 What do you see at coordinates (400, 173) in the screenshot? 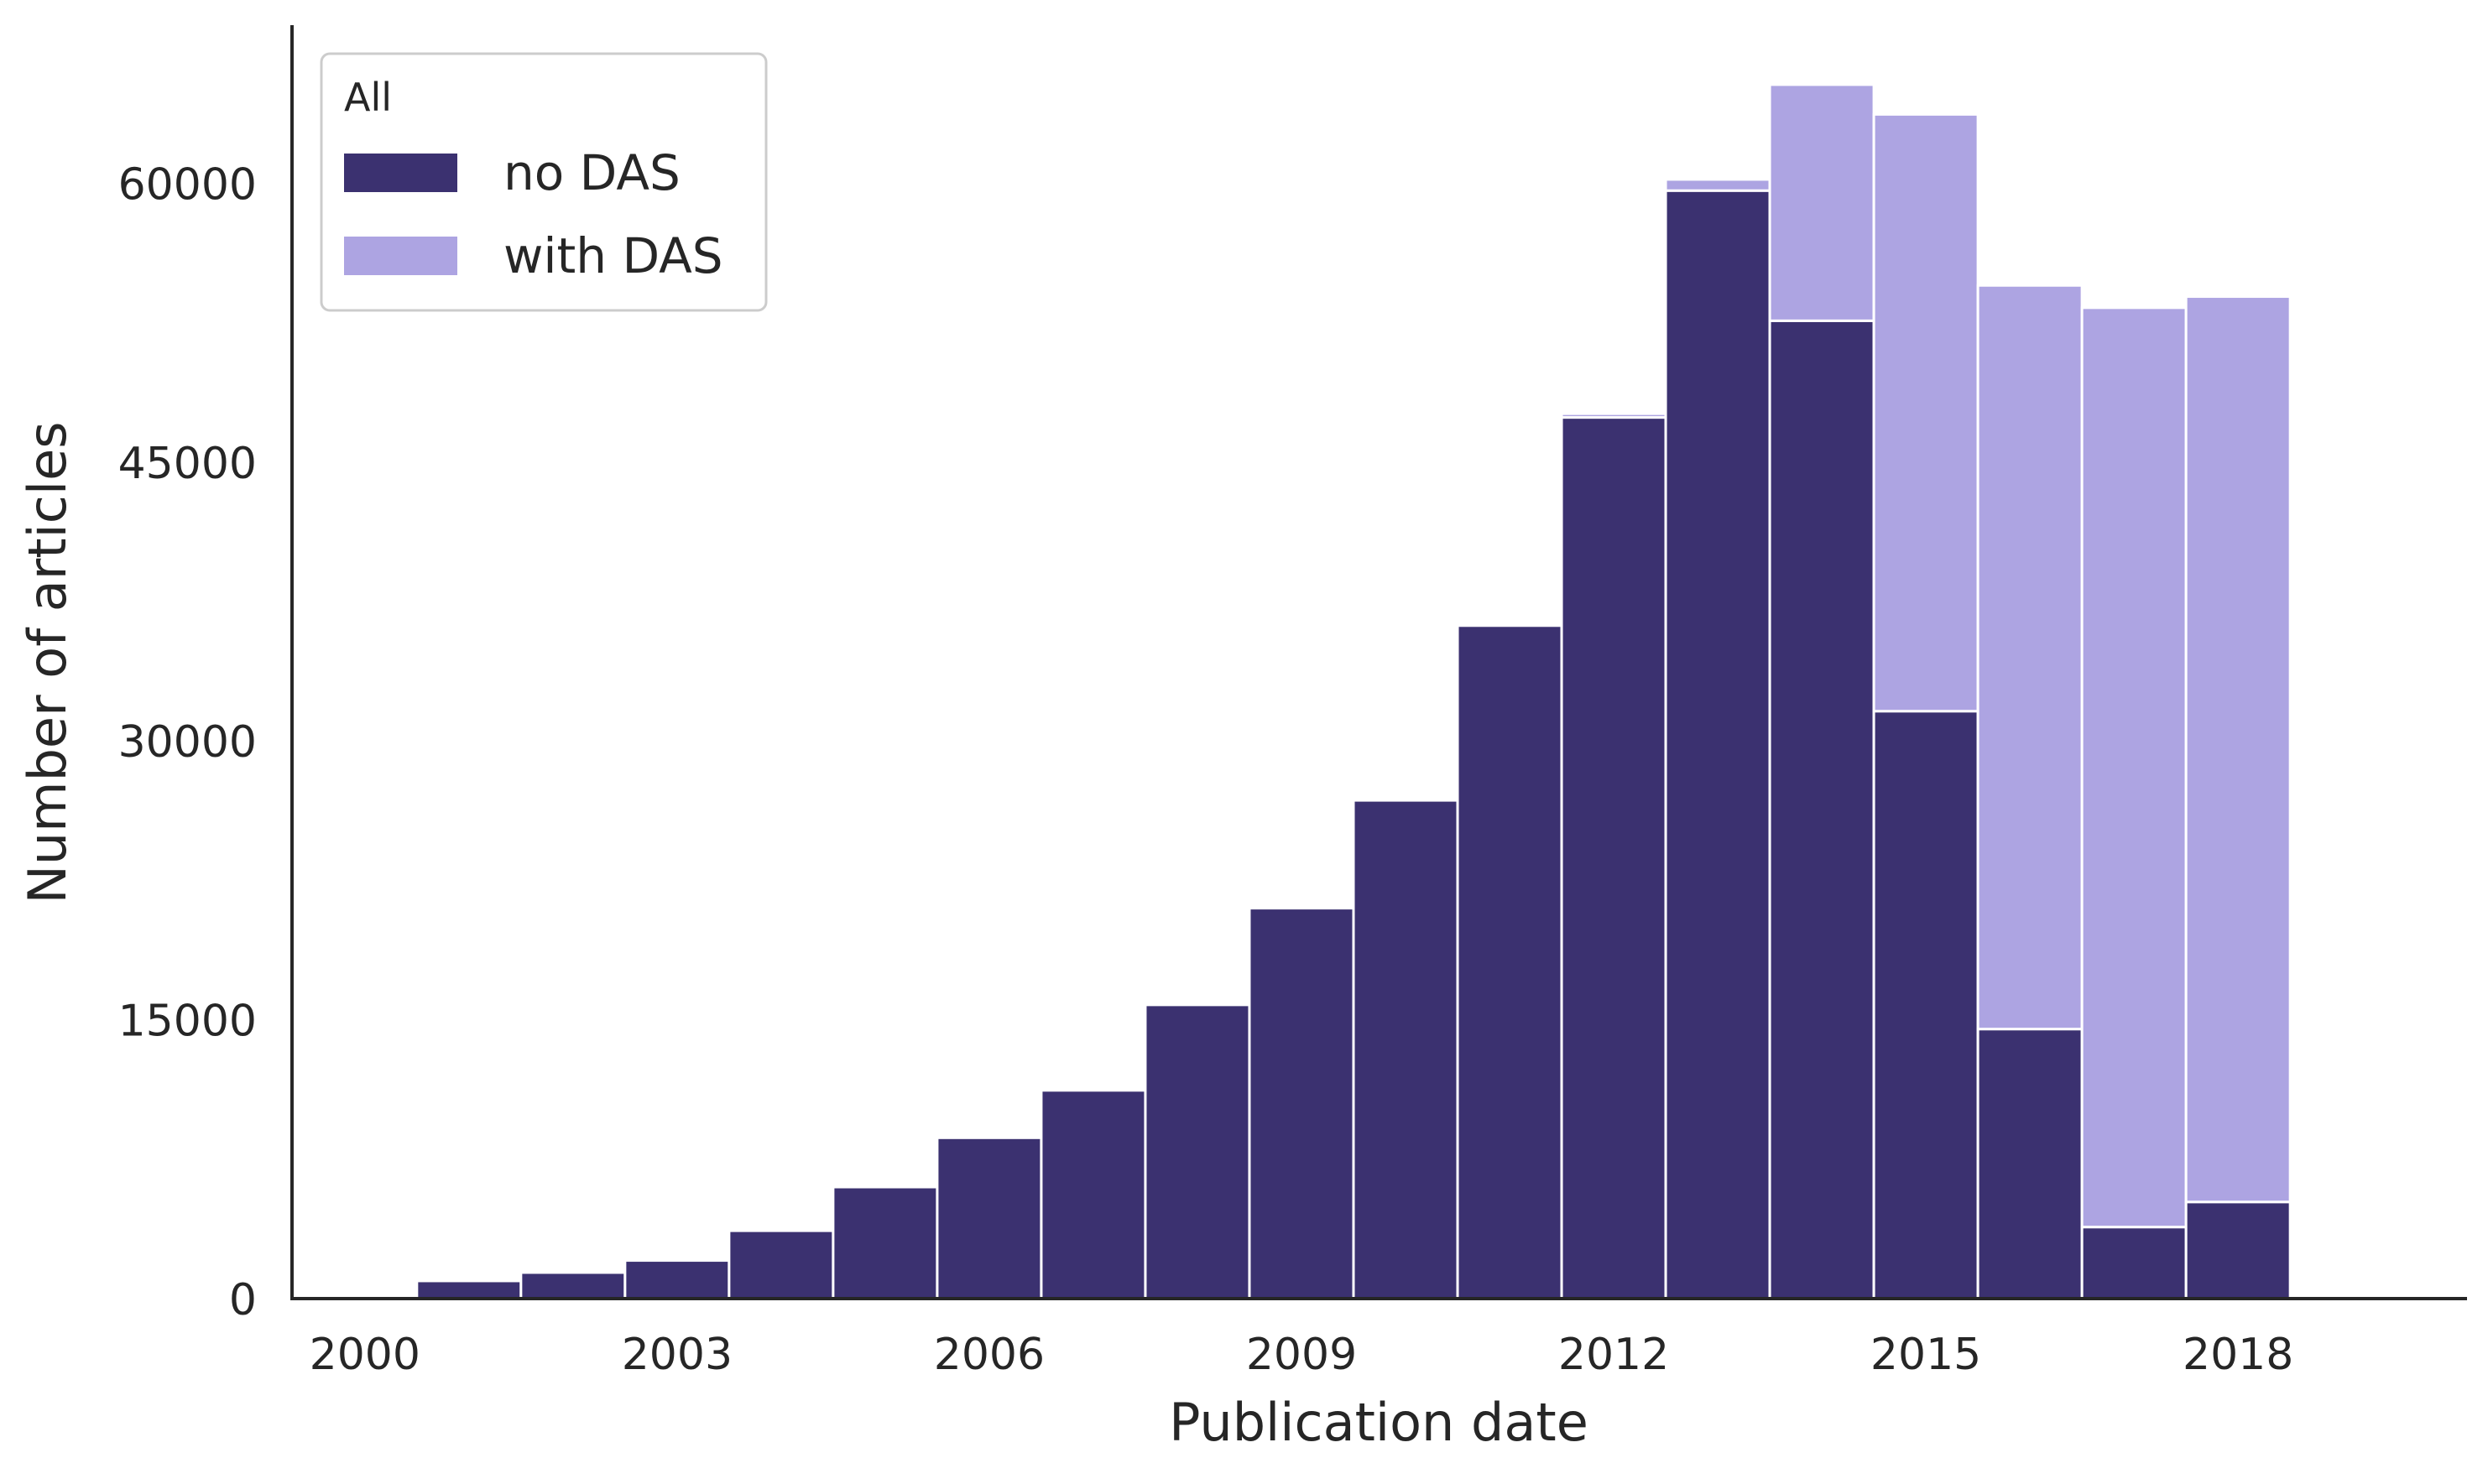
I see `legend-swatch-no-das` at bounding box center [400, 173].